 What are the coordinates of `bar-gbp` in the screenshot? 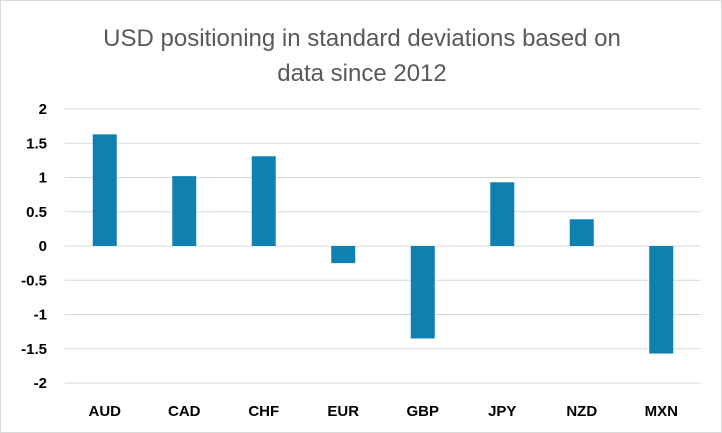 It's located at (422, 292).